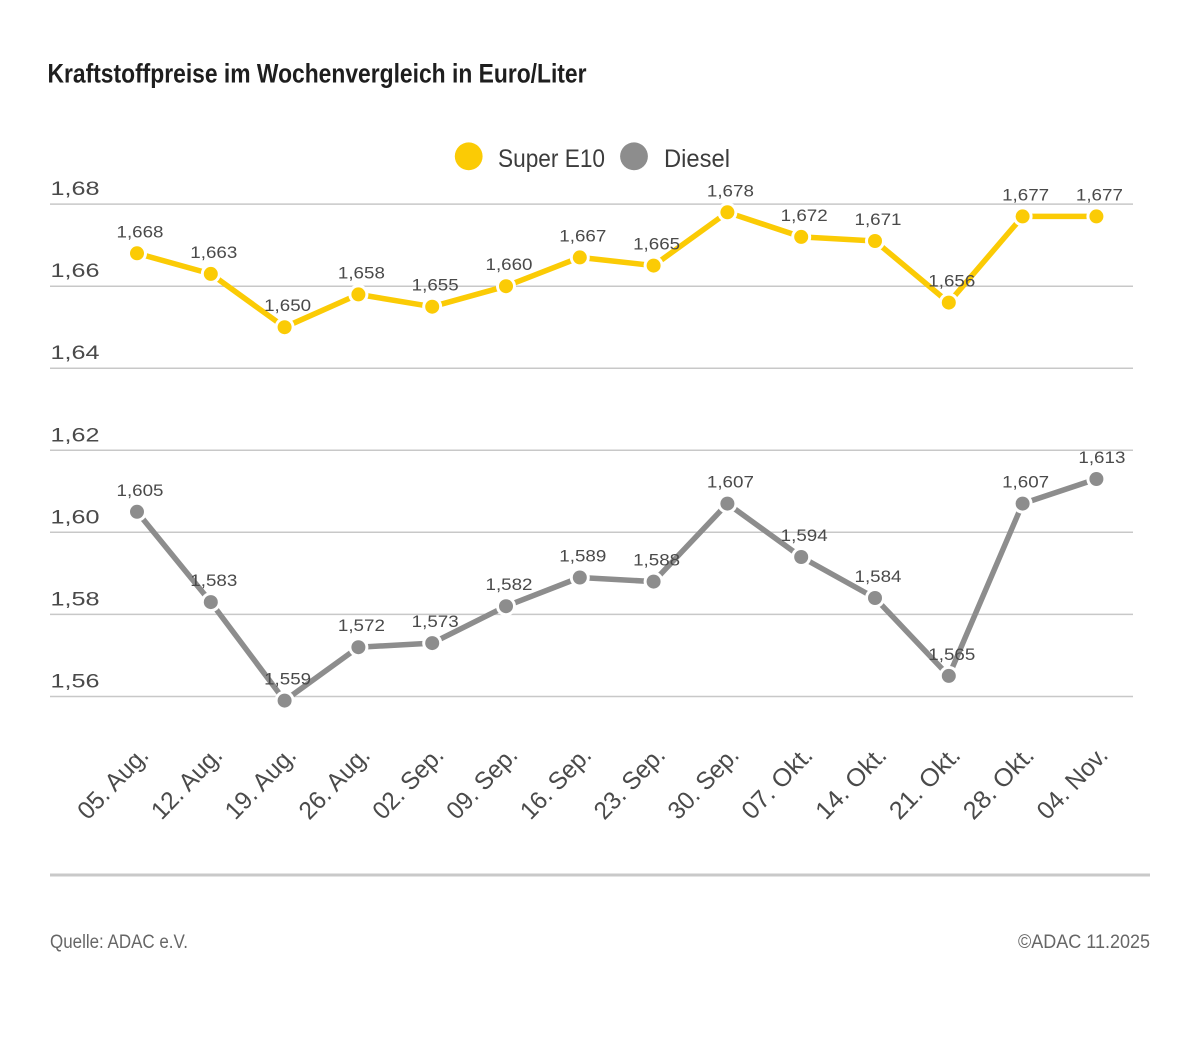 This screenshot has height=1053, width=1200. I want to click on svg-text: 1,613, so click(1101, 457).